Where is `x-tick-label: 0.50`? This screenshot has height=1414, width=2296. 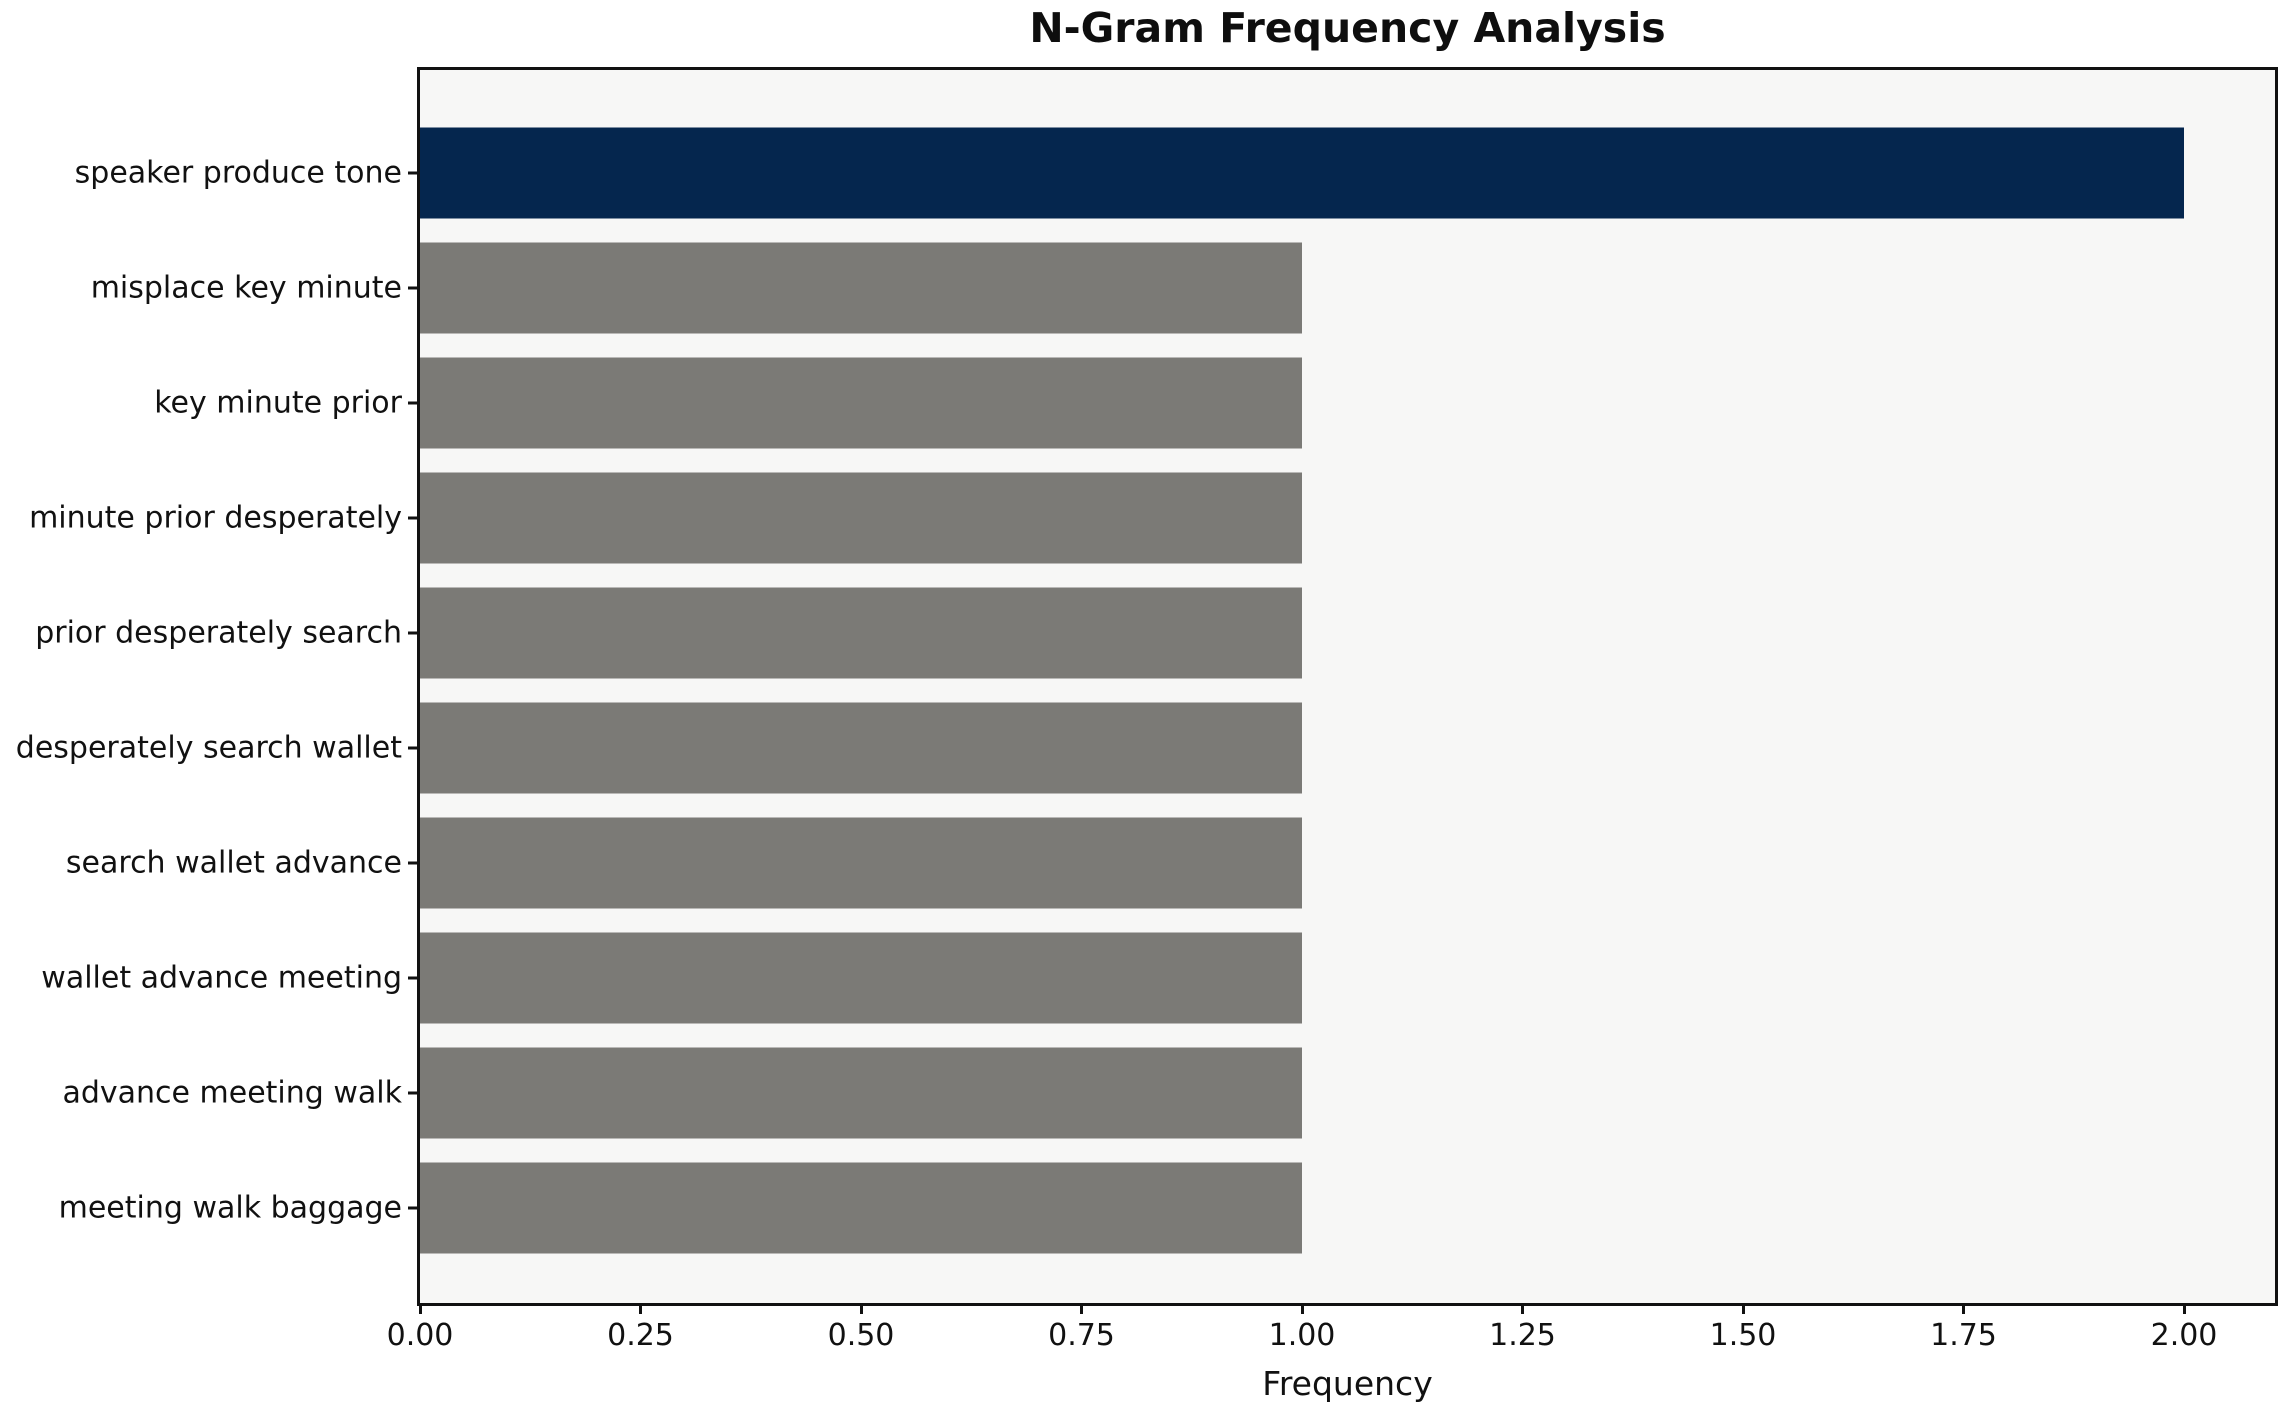
x-tick-label: 0.50 is located at coordinates (861, 1335).